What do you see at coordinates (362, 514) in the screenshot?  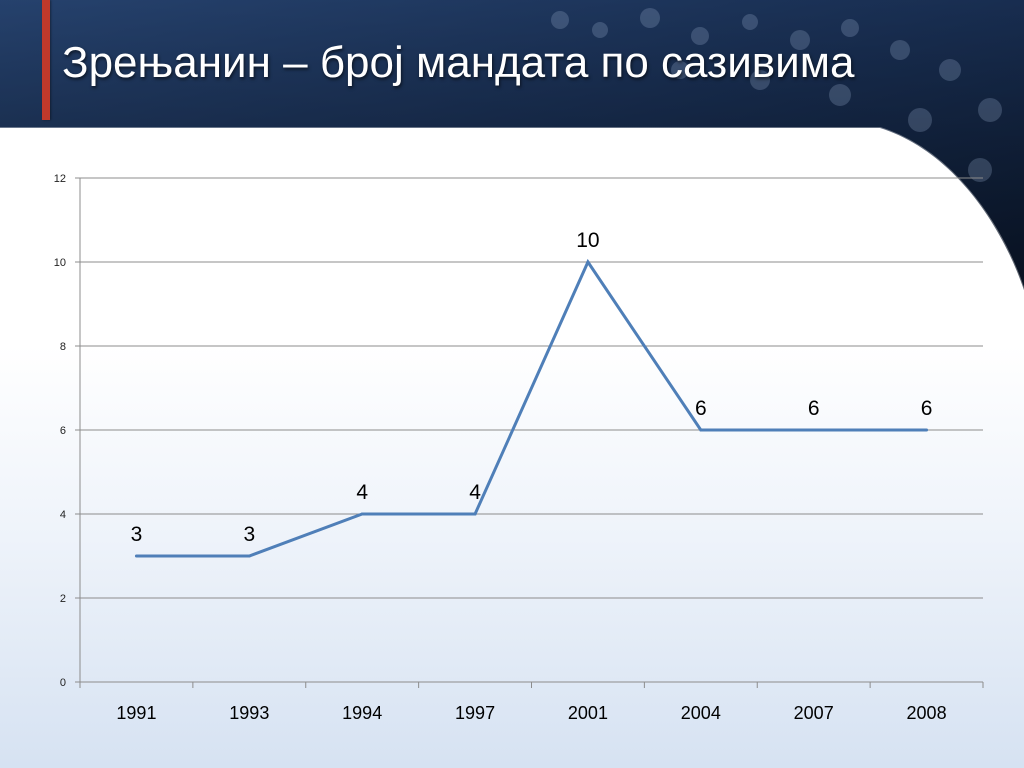 I see `data-point-1994` at bounding box center [362, 514].